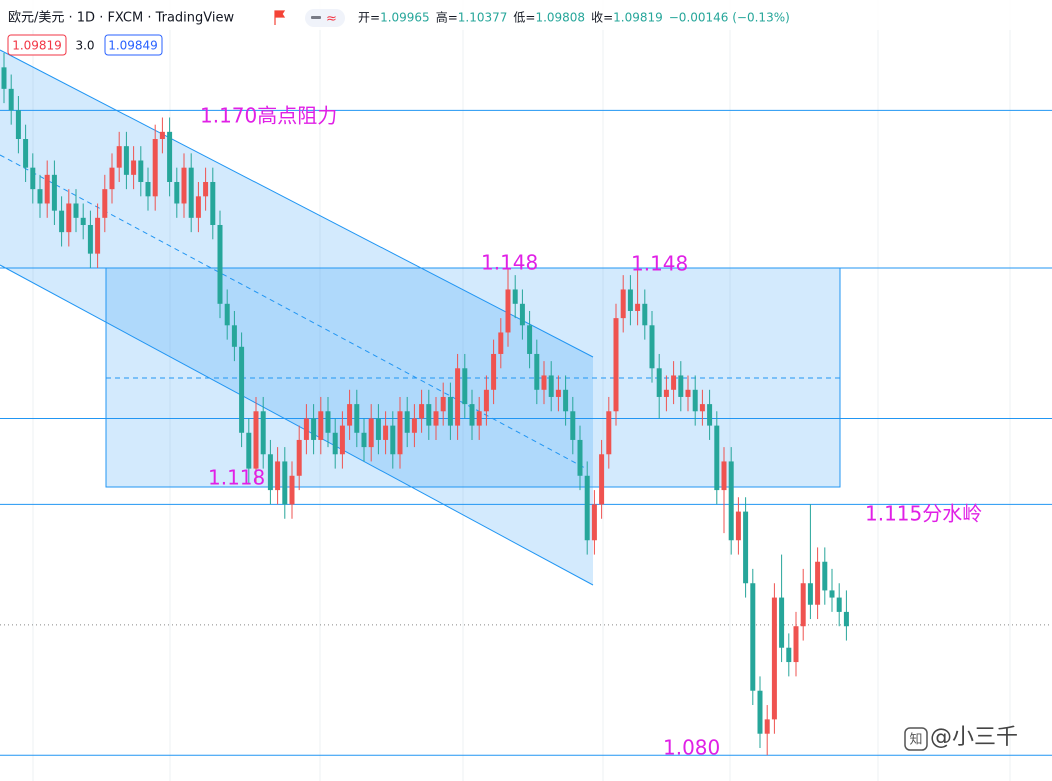 The image size is (1052, 781). Describe the element at coordinates (325, 18) in the screenshot. I see `indicator-pill` at that location.